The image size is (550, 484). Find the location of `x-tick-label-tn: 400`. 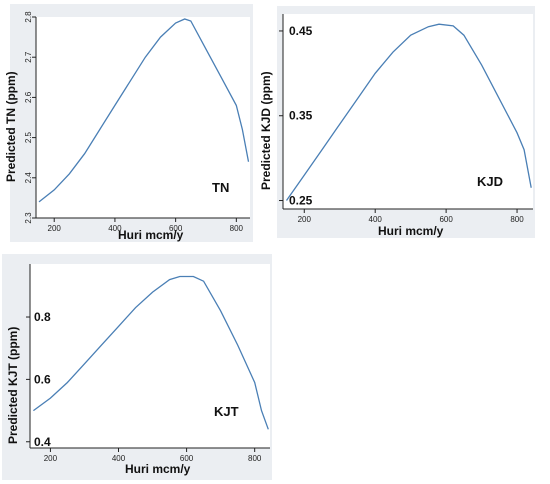

x-tick-label-tn: 400 is located at coordinates (115, 228).